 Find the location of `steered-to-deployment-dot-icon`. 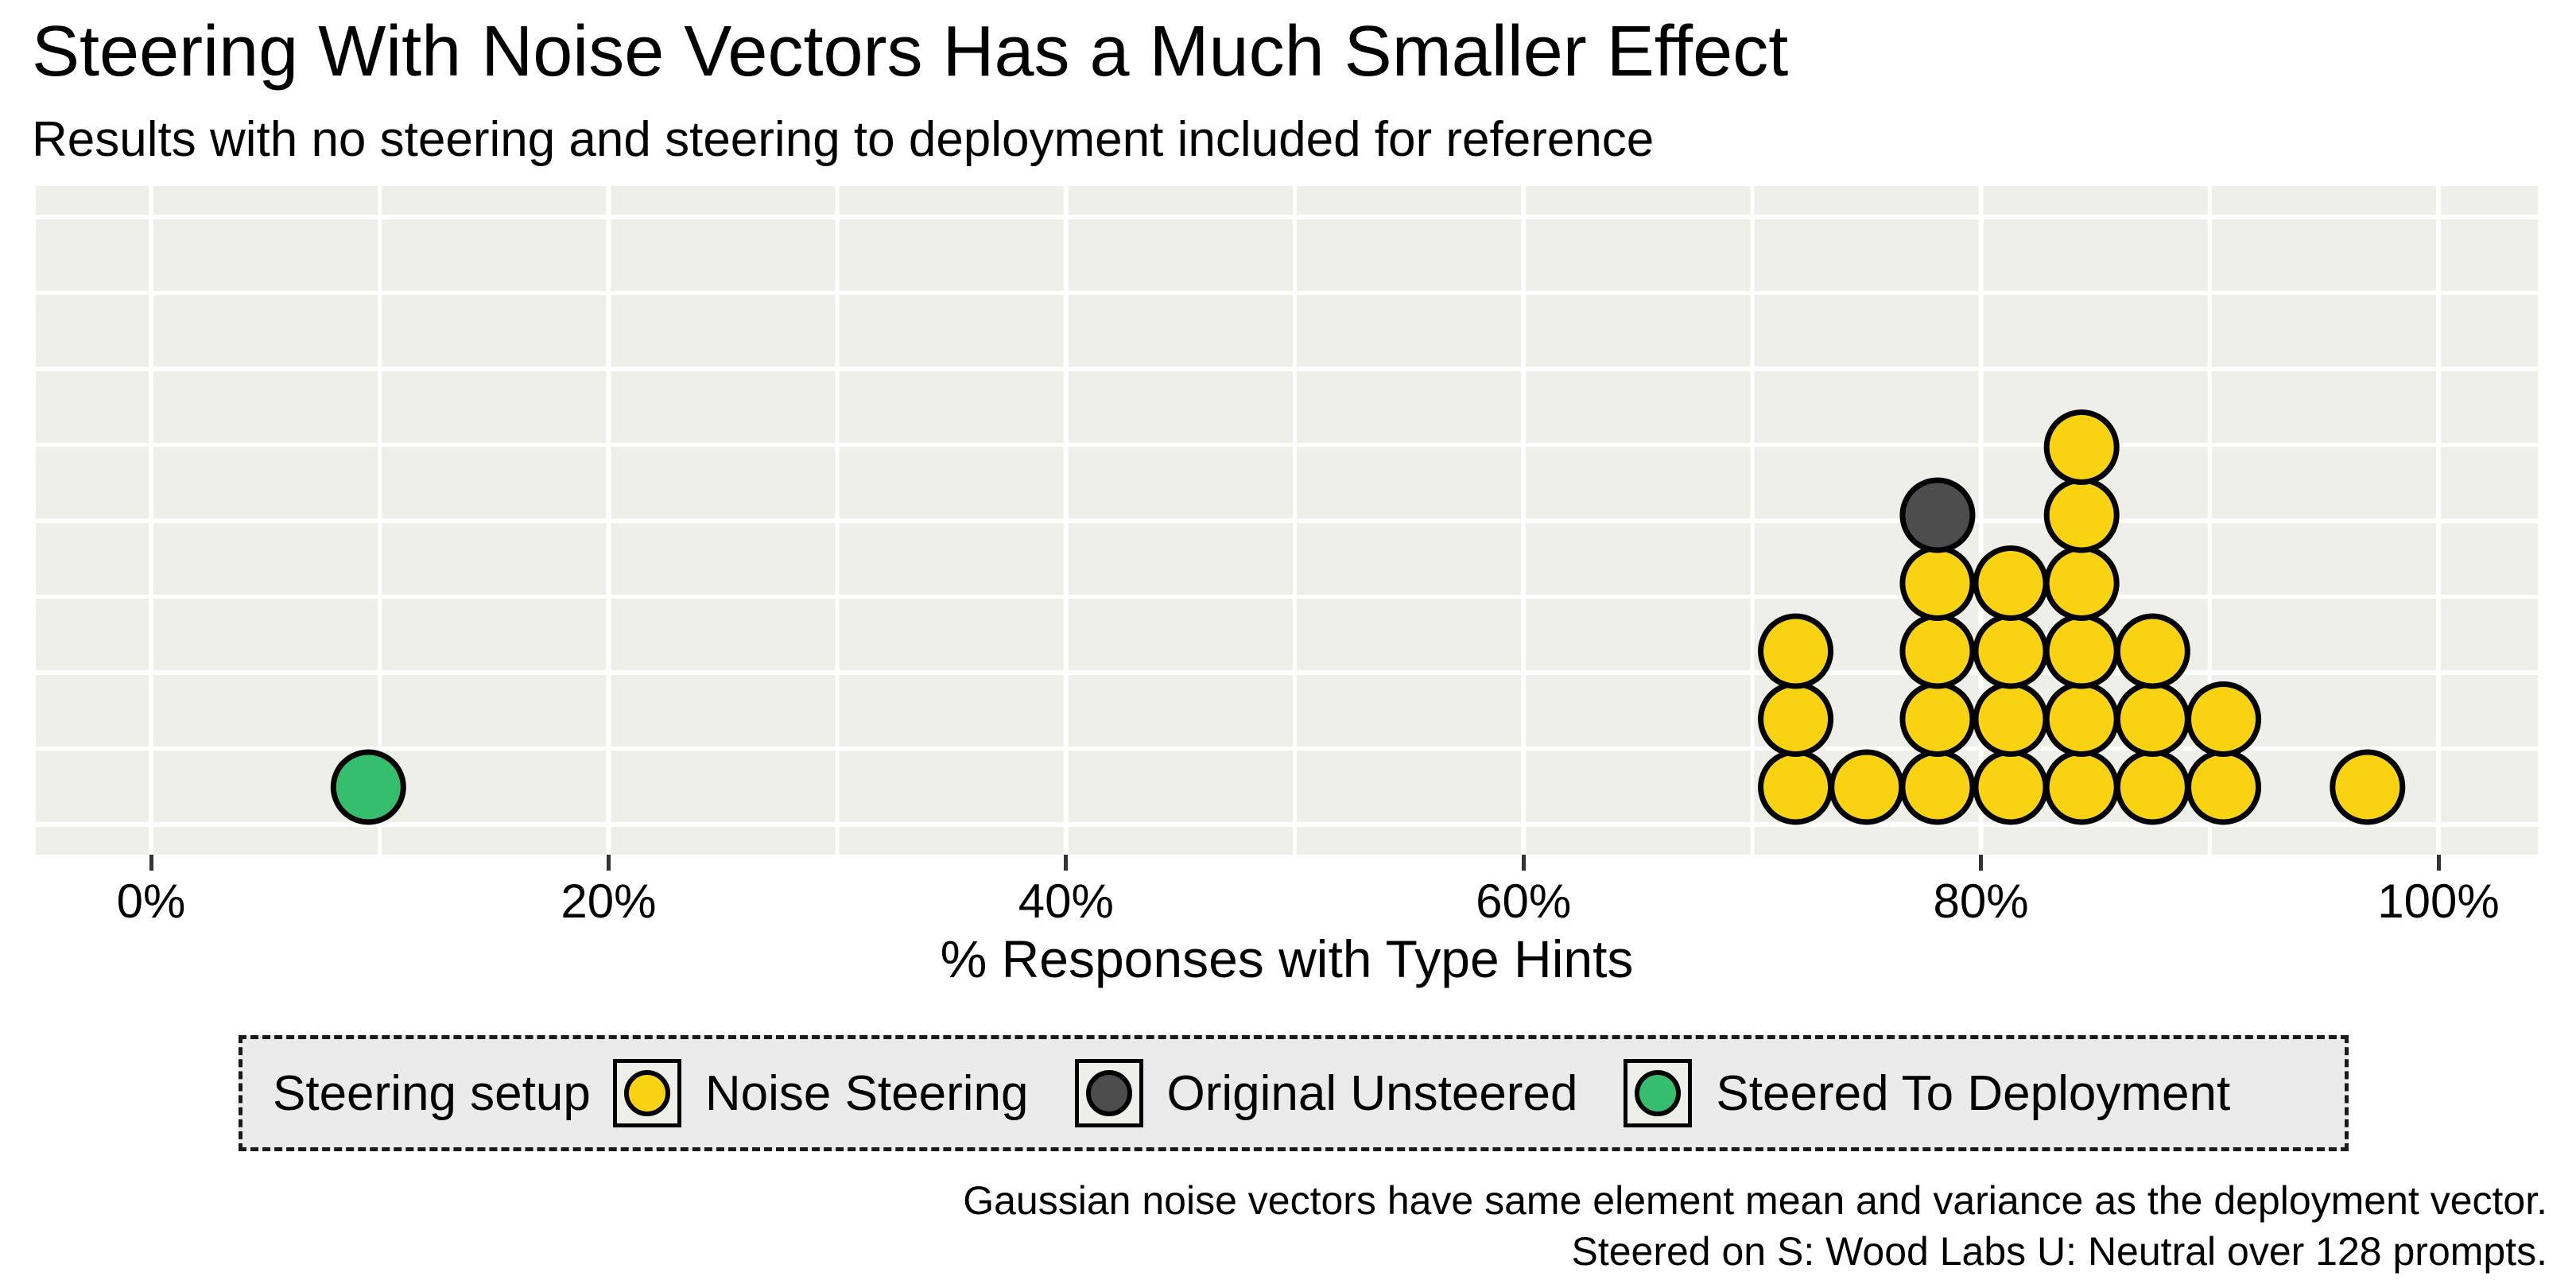

steered-to-deployment-dot-icon is located at coordinates (1659, 1093).